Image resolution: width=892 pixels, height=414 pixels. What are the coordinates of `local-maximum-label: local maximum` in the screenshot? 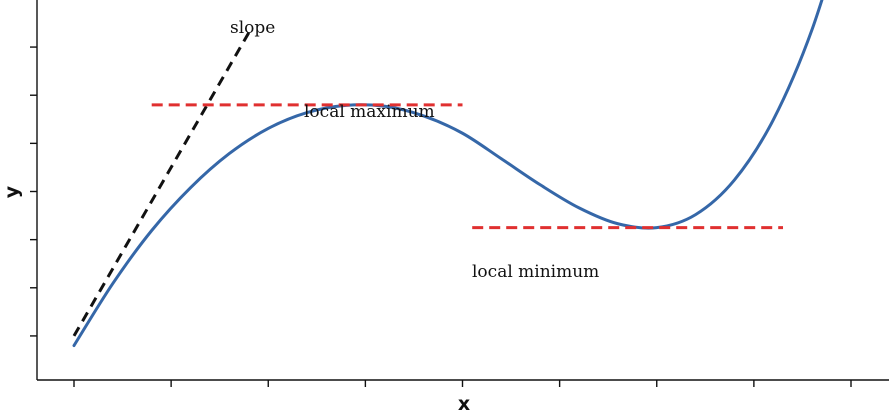 It's located at (369, 112).